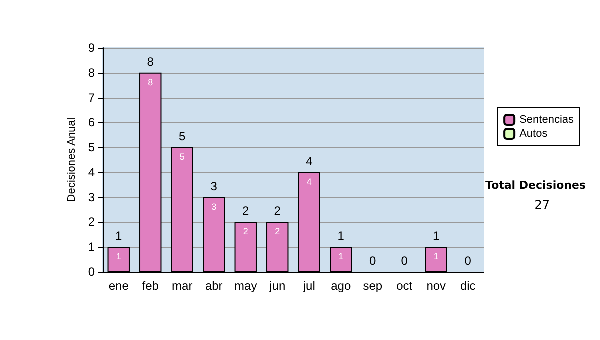 The width and height of the screenshot is (600, 340). I want to click on total-label: 3, so click(214, 186).